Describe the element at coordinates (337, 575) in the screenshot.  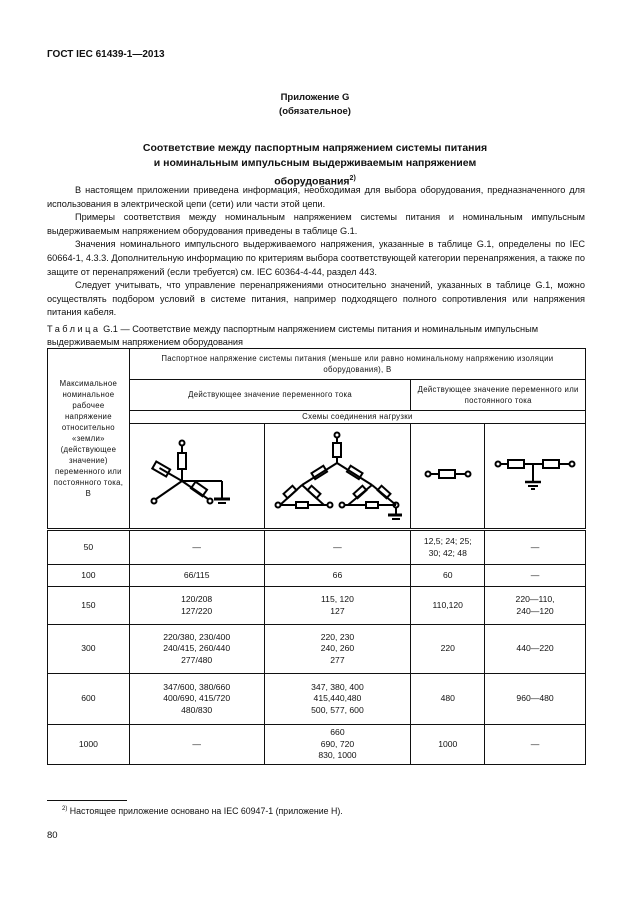
I see `supply-voltage-cell: 66` at that location.